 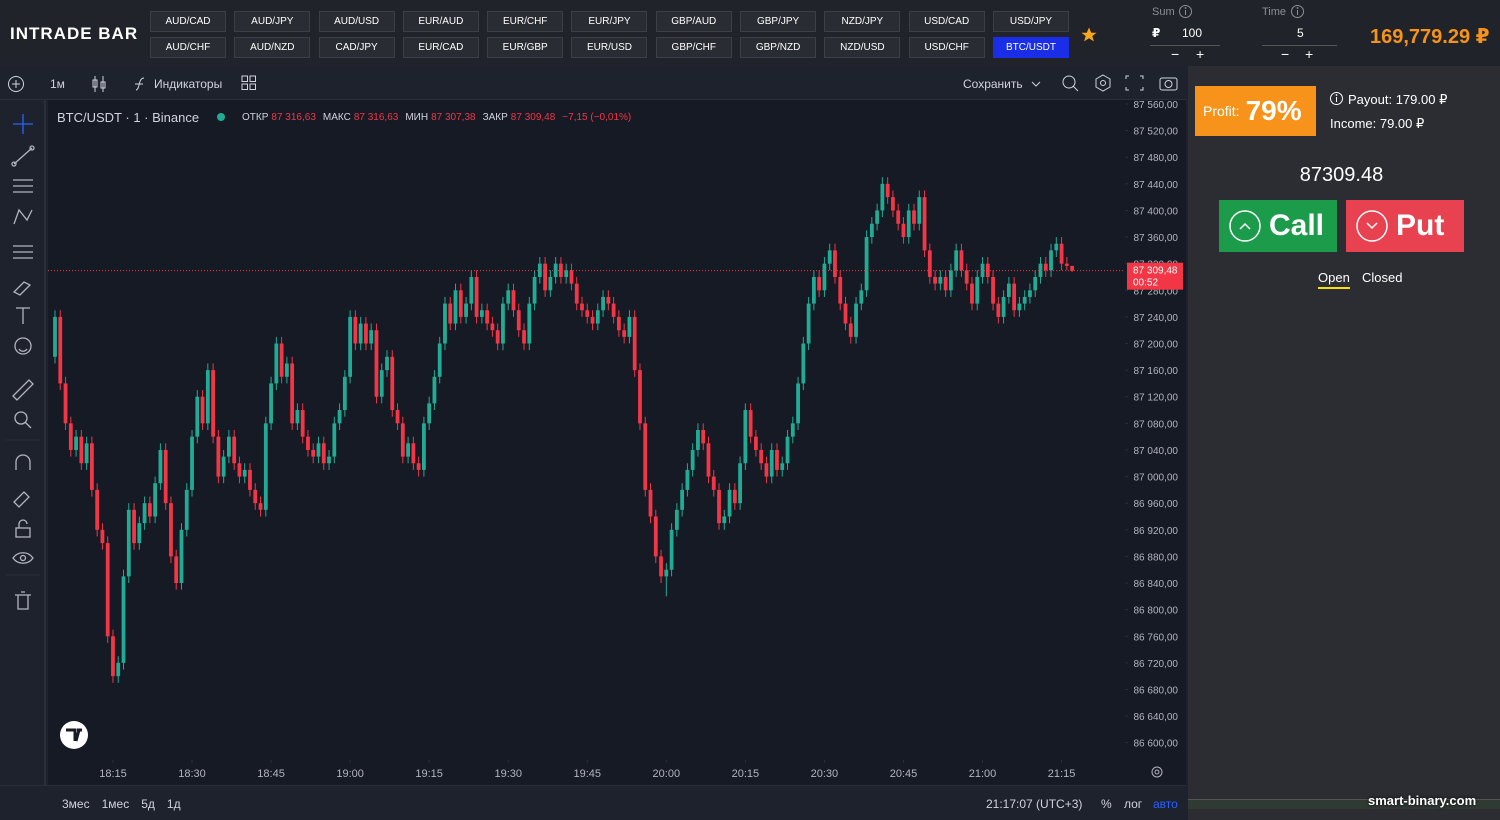 I want to click on sum-value: 100, so click(x=1192, y=33).